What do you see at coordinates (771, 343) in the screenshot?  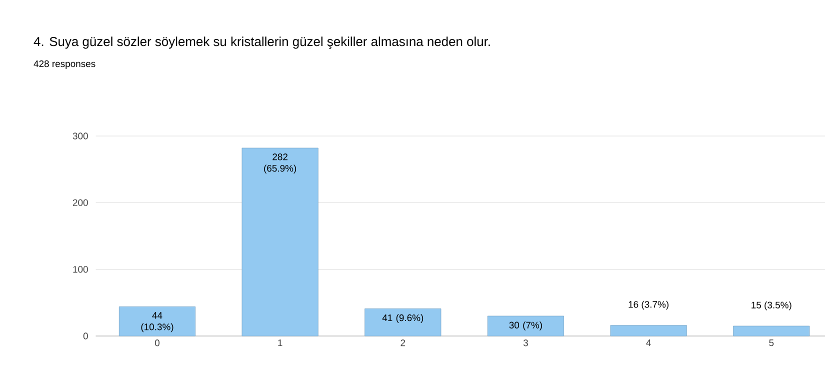 I see `x-tick-label: 5` at bounding box center [771, 343].